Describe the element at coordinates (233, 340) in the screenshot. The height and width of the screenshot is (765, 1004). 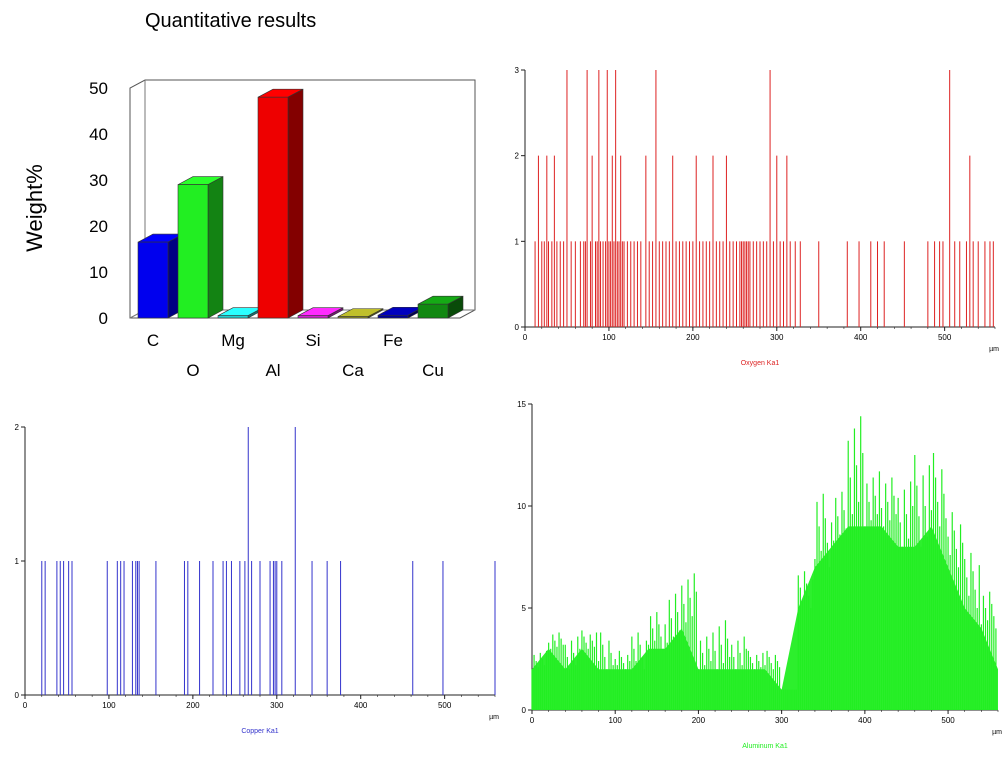
I see `x-tick-label: Mg` at that location.